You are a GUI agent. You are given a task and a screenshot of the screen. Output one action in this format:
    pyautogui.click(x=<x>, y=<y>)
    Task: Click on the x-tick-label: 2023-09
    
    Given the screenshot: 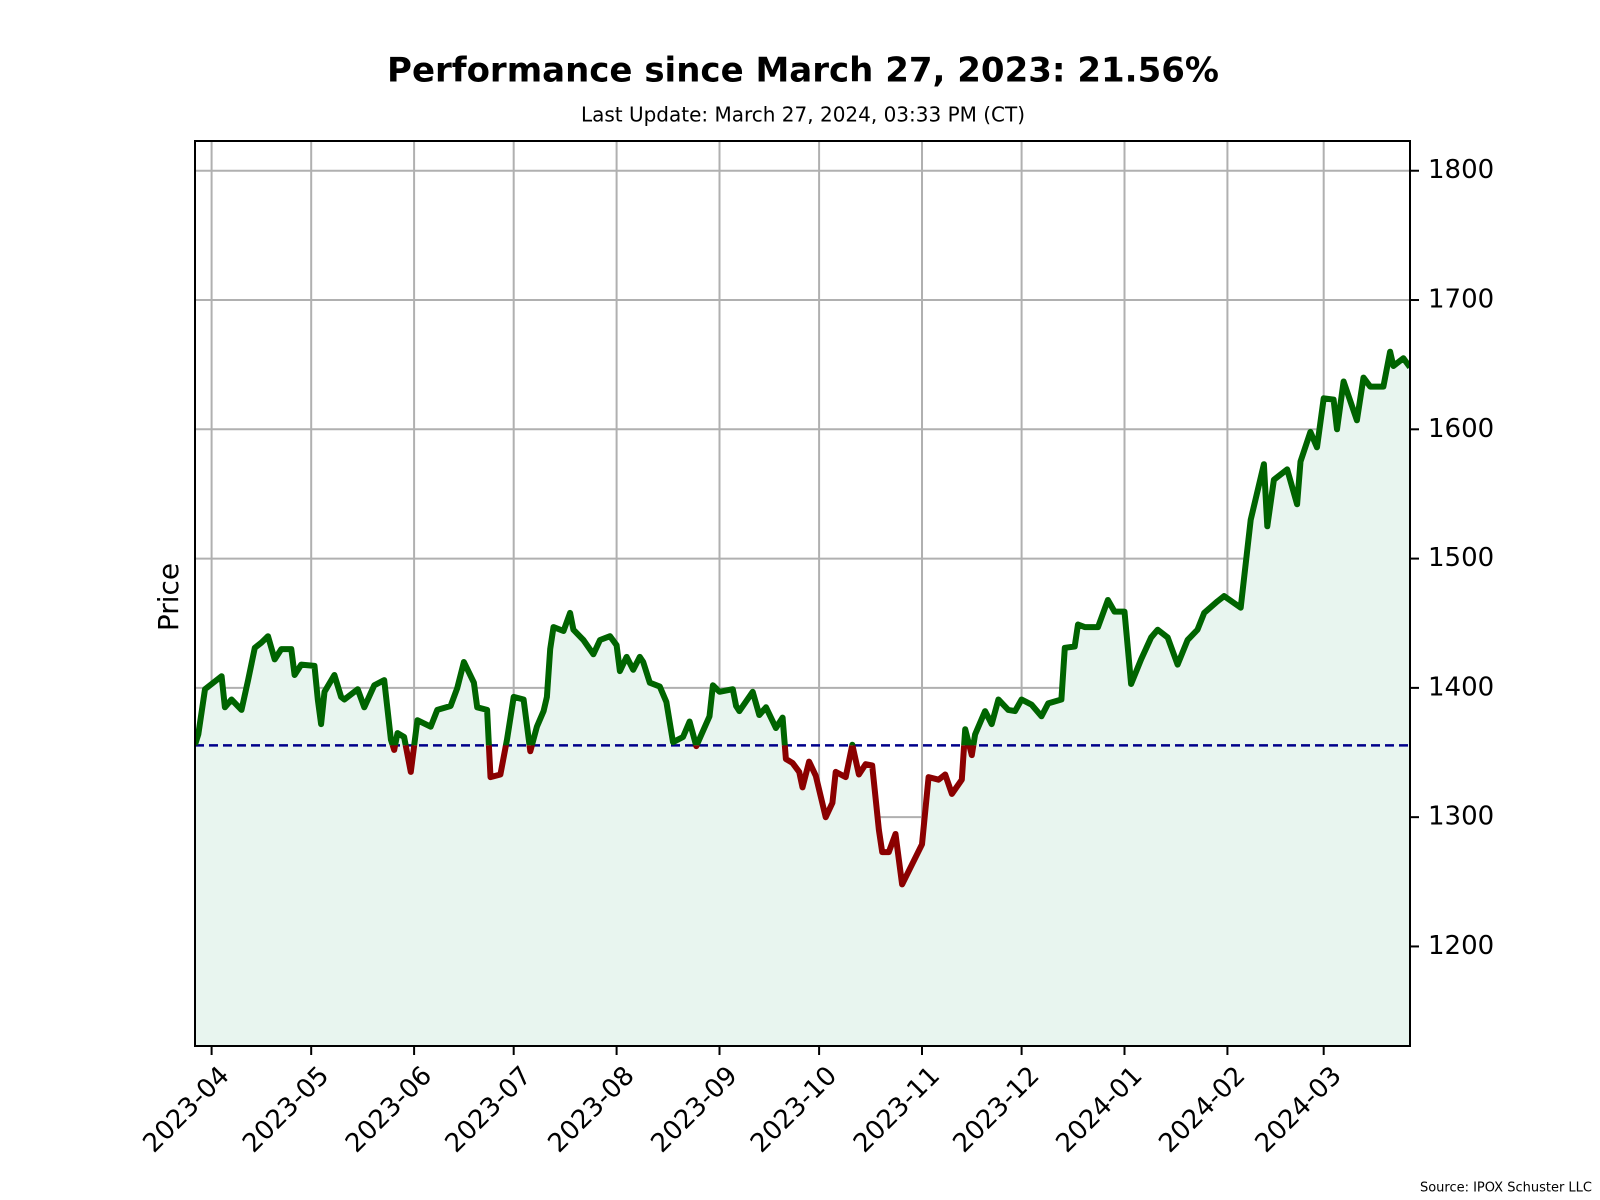 What is the action you would take?
    pyautogui.click(x=694, y=1110)
    